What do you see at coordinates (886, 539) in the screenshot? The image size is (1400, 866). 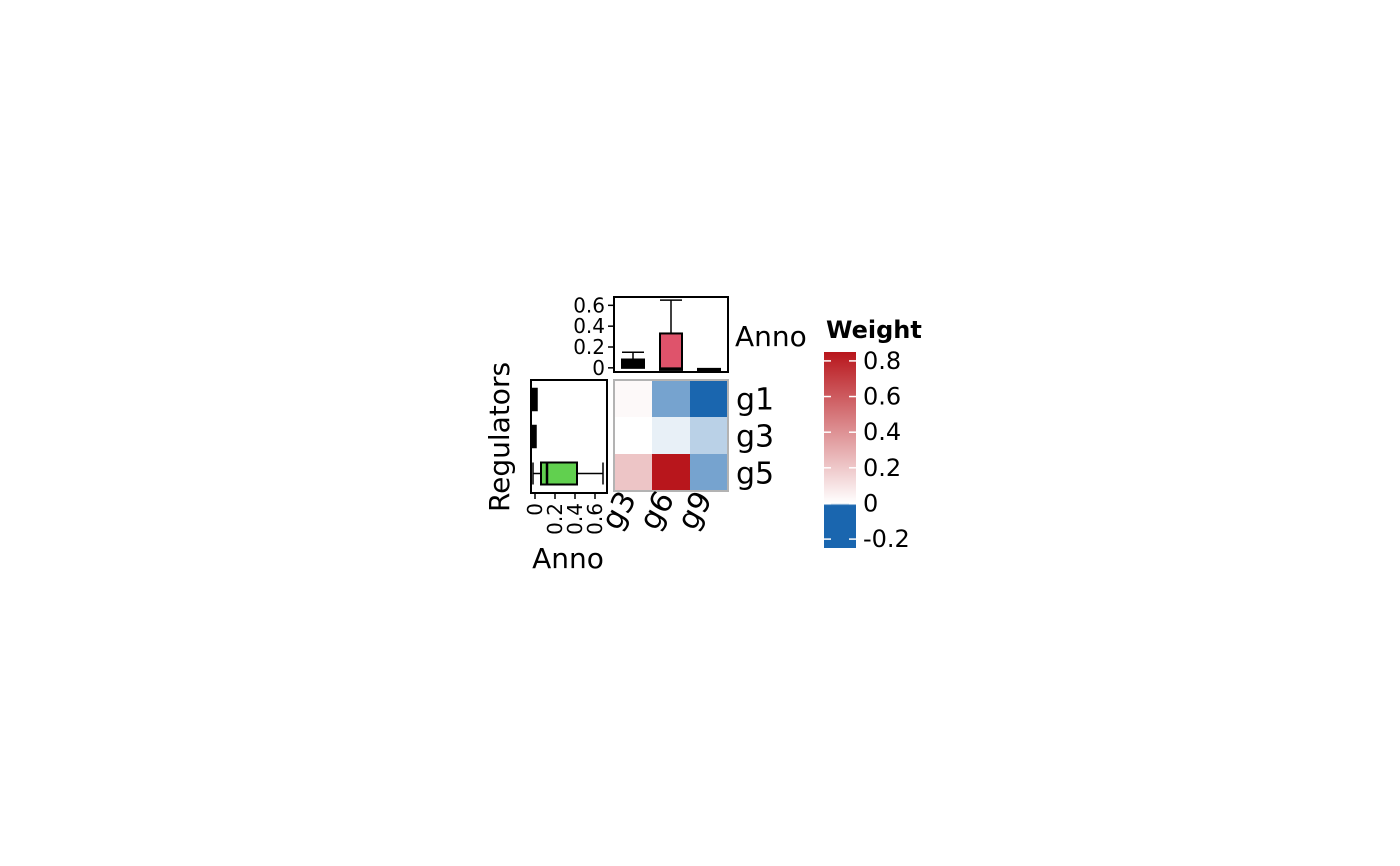 I see `legend-tick-label: -0.2` at bounding box center [886, 539].